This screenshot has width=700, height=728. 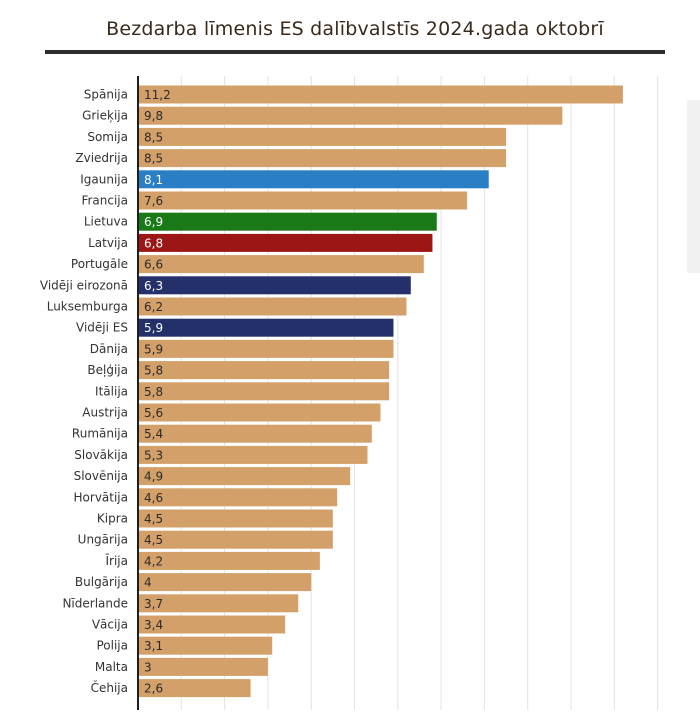 What do you see at coordinates (153, 477) in the screenshot?
I see `value-label: 4,9` at bounding box center [153, 477].